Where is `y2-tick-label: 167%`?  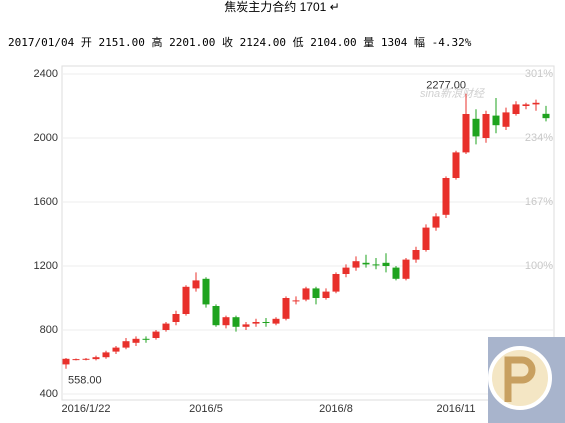 y2-tick-label: 167% is located at coordinates (539, 202).